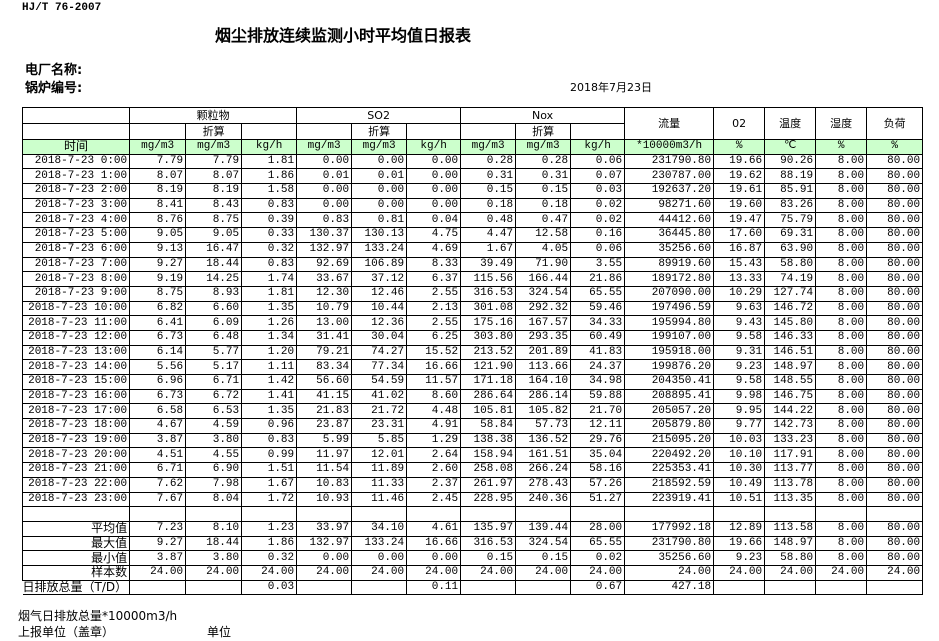  Describe the element at coordinates (76, 308) in the screenshot. I see `table-row-label: 2018-7-23 10:00` at that location.